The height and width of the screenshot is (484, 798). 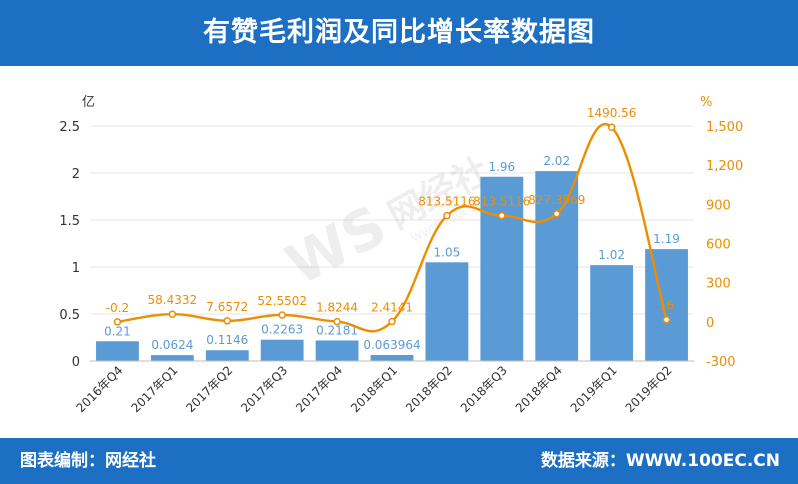 What do you see at coordinates (718, 284) in the screenshot?
I see `y-right-tick-label: 300` at bounding box center [718, 284].